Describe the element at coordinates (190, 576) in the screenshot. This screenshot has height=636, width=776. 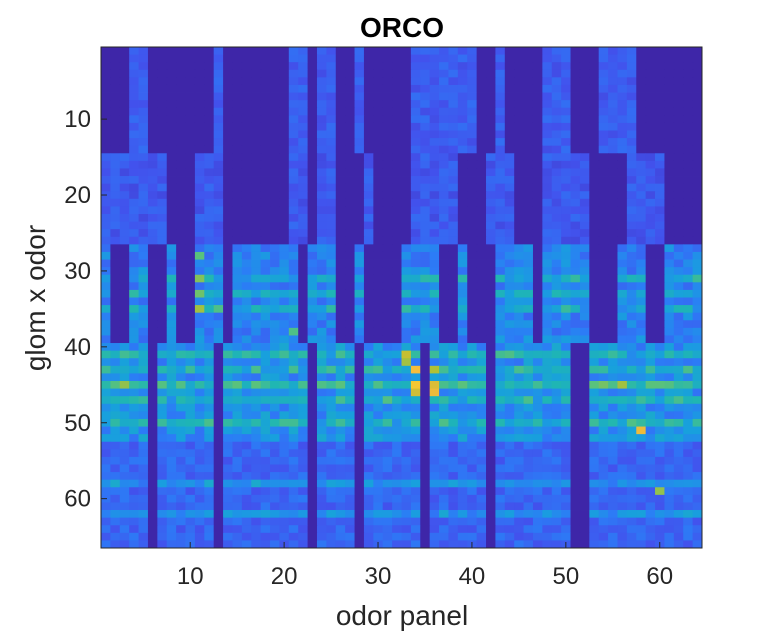
I see `x-tick-label: 10` at that location.